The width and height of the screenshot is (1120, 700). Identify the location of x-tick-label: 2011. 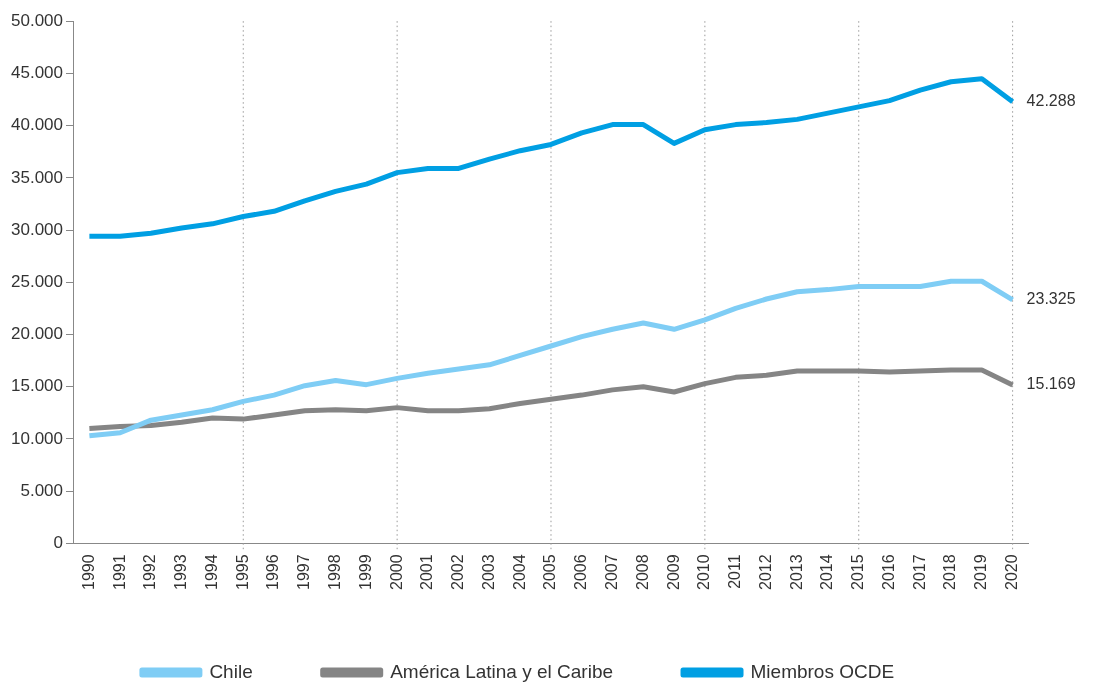
(735, 571).